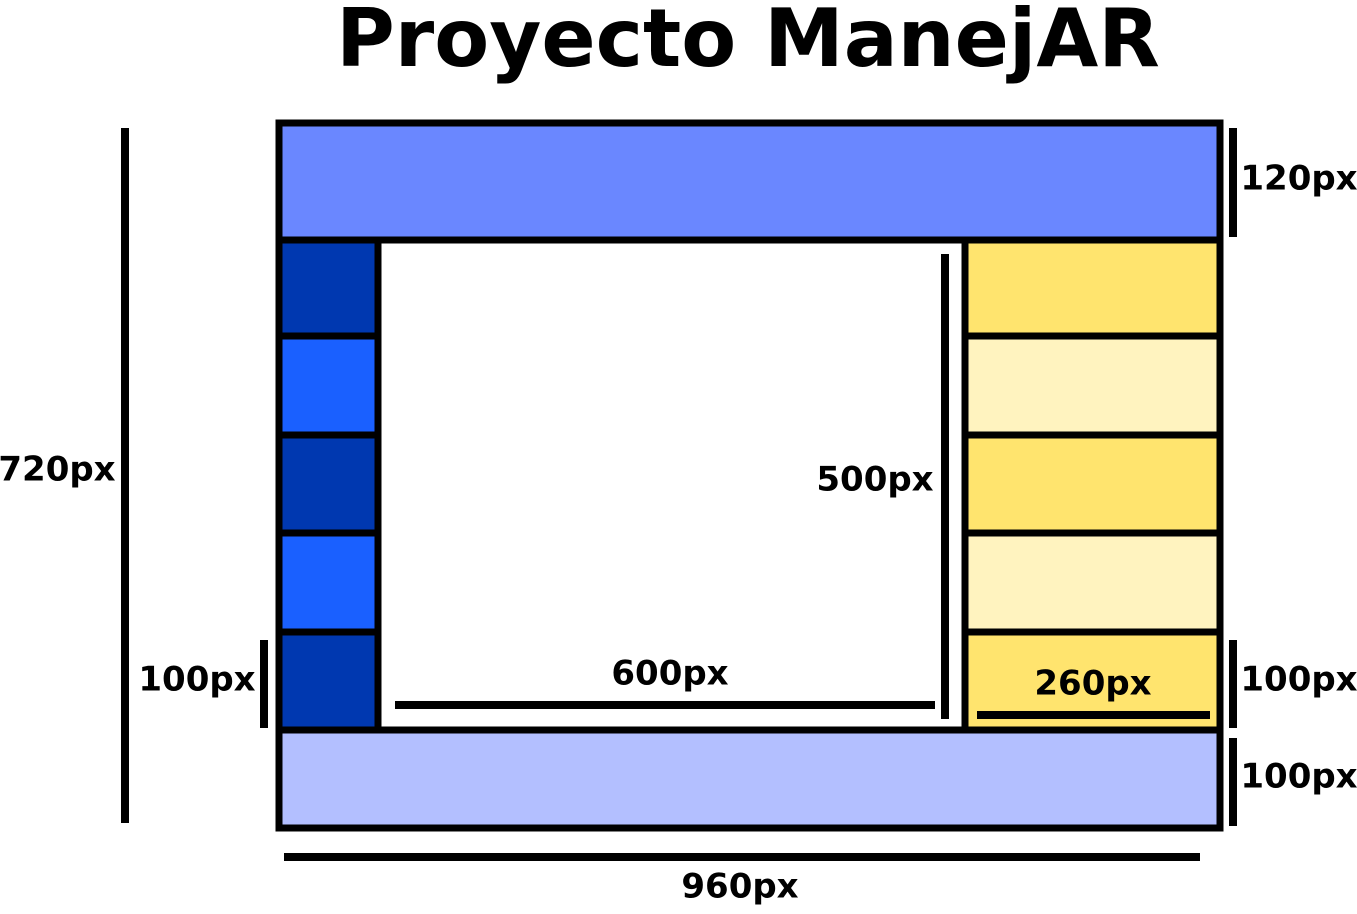  What do you see at coordinates (669, 674) in the screenshot?
I see `dimension-label: 600px` at bounding box center [669, 674].